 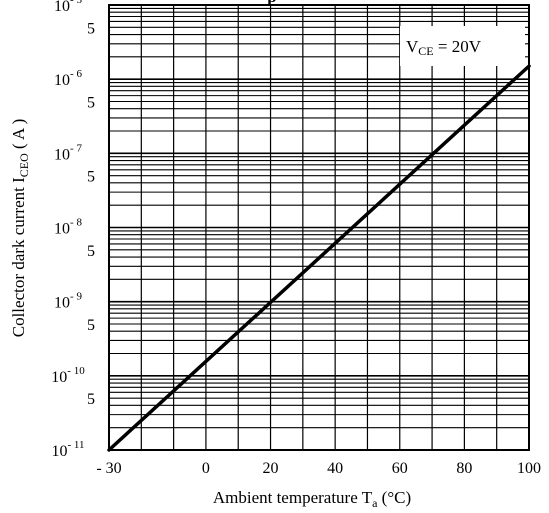 I want to click on y-tick-exponent: - 8, so click(x=76, y=223).